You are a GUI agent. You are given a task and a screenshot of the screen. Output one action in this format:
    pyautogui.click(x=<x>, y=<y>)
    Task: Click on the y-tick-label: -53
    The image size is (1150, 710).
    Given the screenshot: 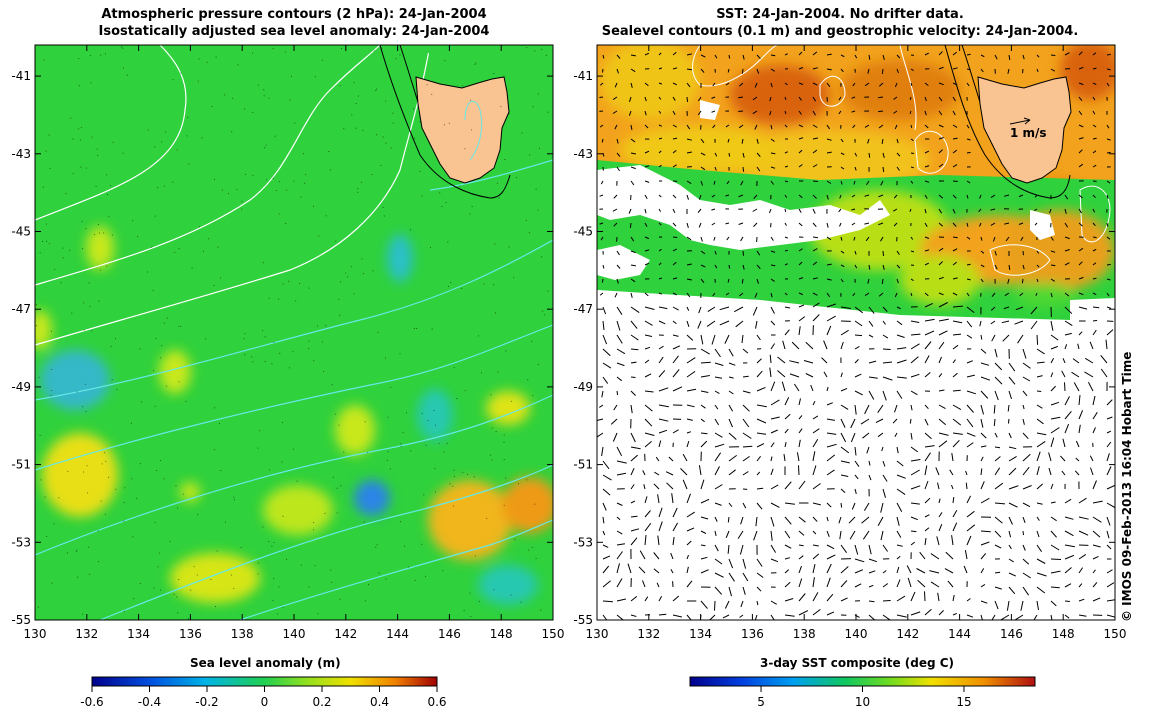 What is the action you would take?
    pyautogui.click(x=21, y=542)
    